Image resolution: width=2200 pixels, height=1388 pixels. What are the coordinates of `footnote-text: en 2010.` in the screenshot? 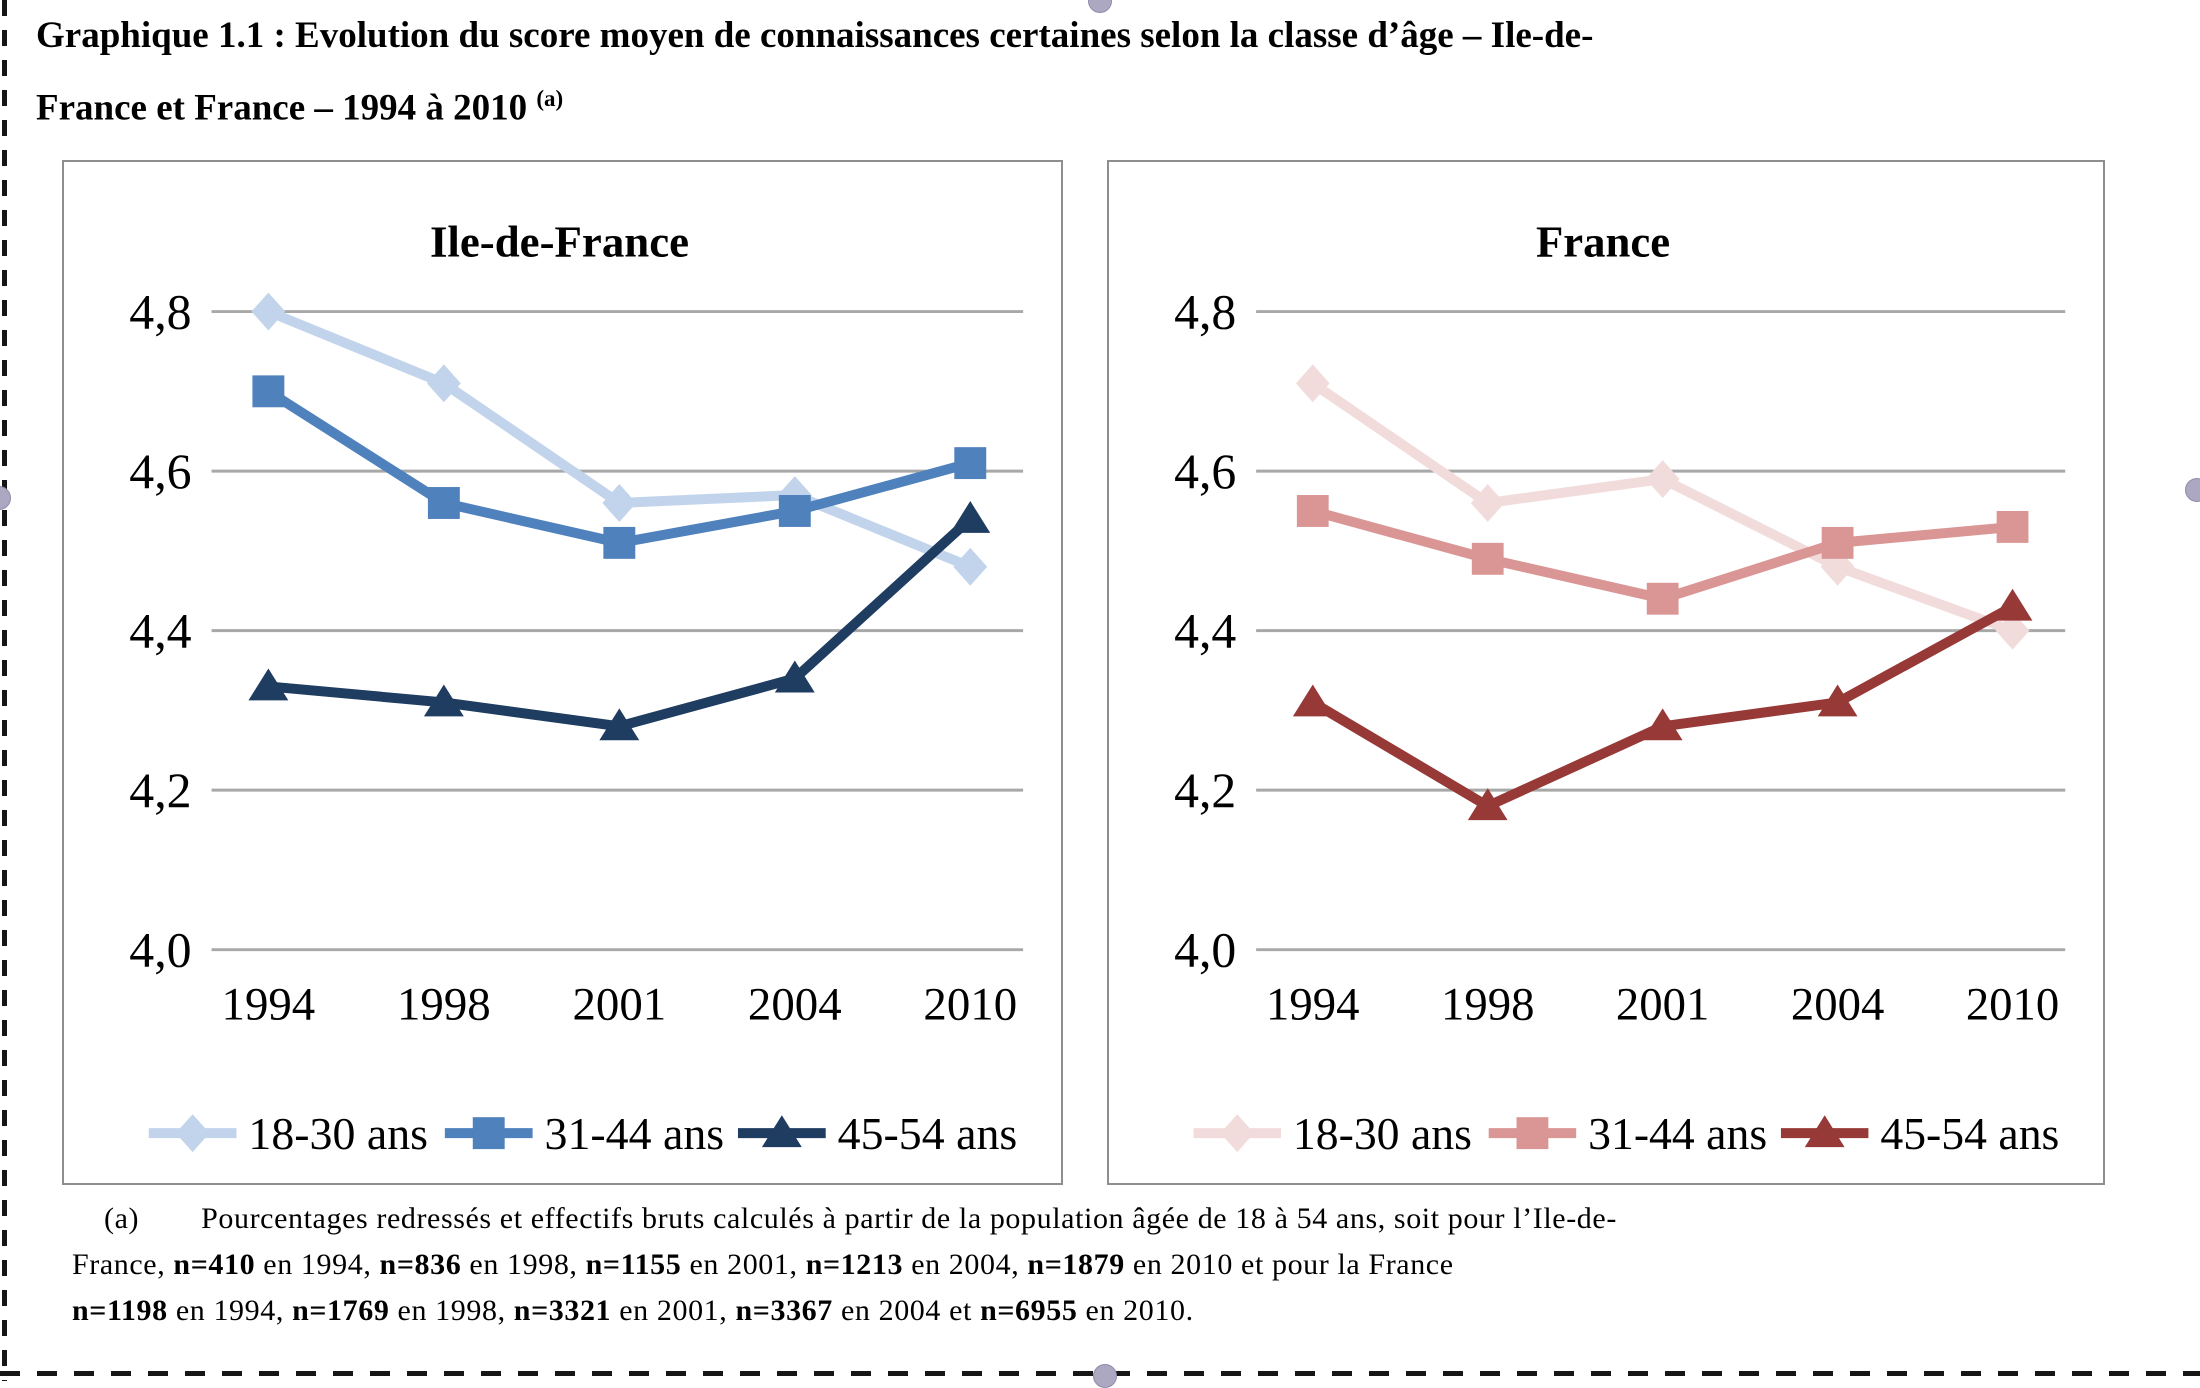 It's located at (1135, 1310).